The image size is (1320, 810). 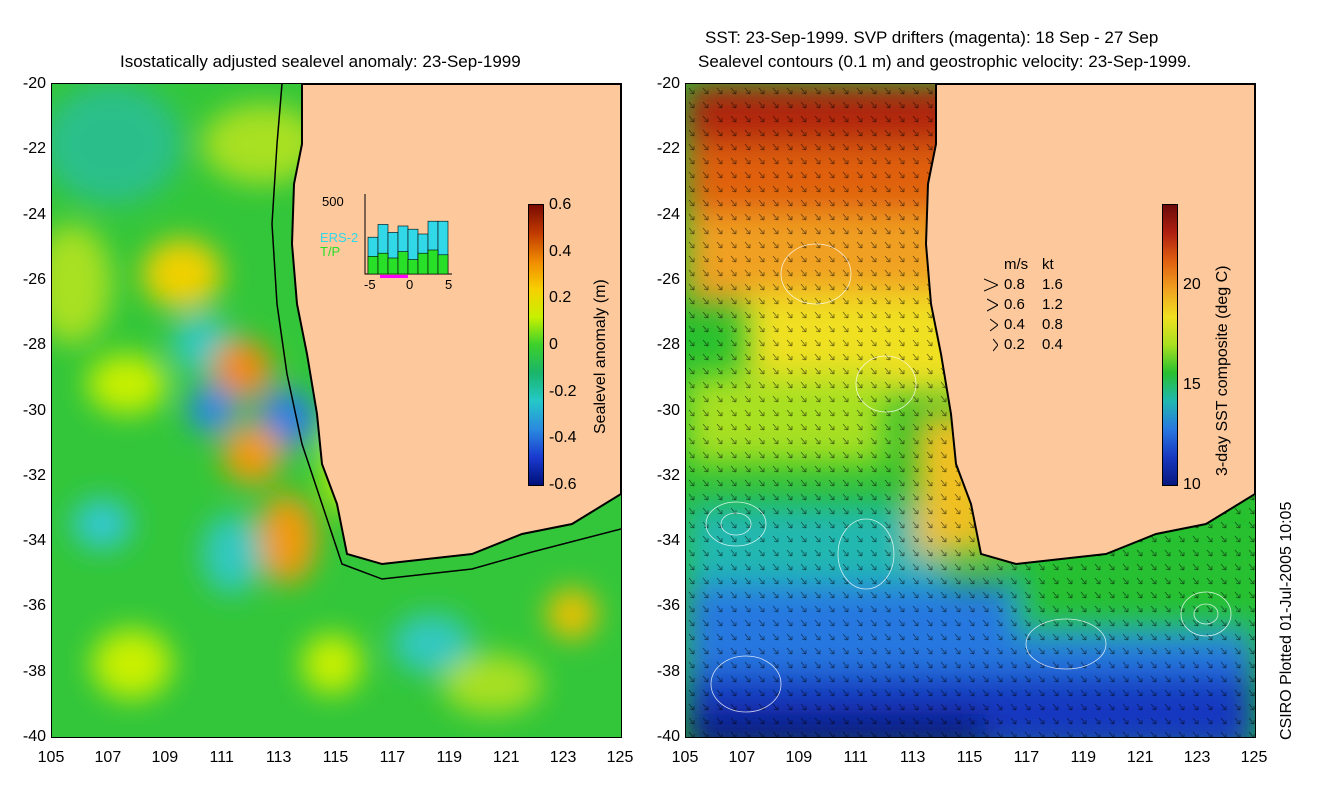 I want to click on inset-drifter-period-bar, so click(x=394, y=276).